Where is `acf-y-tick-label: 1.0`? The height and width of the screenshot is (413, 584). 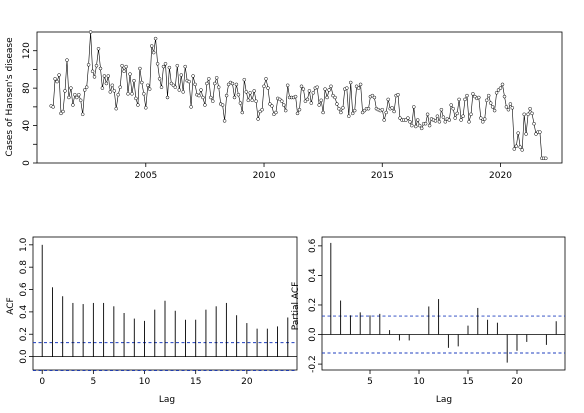
acf-y-tick-label: 1.0 is located at coordinates (24, 244).